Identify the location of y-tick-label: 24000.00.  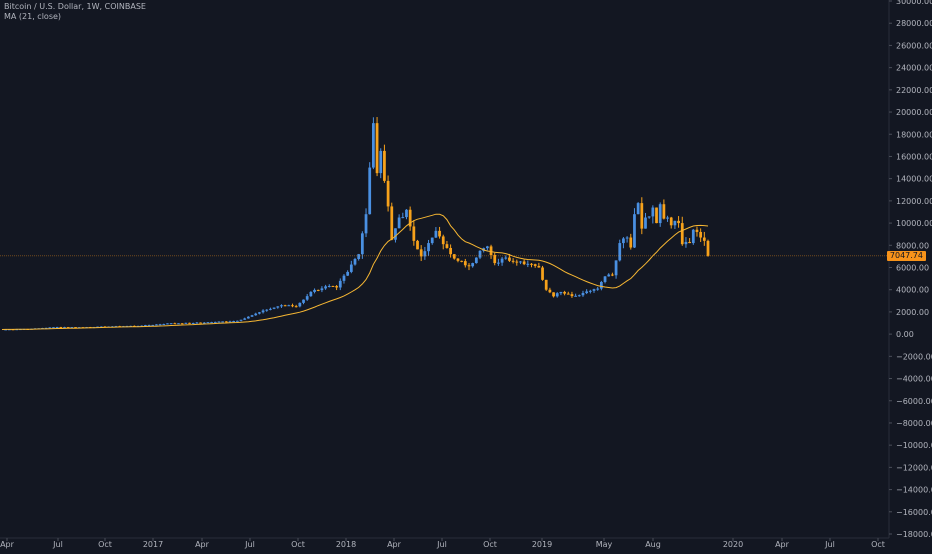
(914, 68).